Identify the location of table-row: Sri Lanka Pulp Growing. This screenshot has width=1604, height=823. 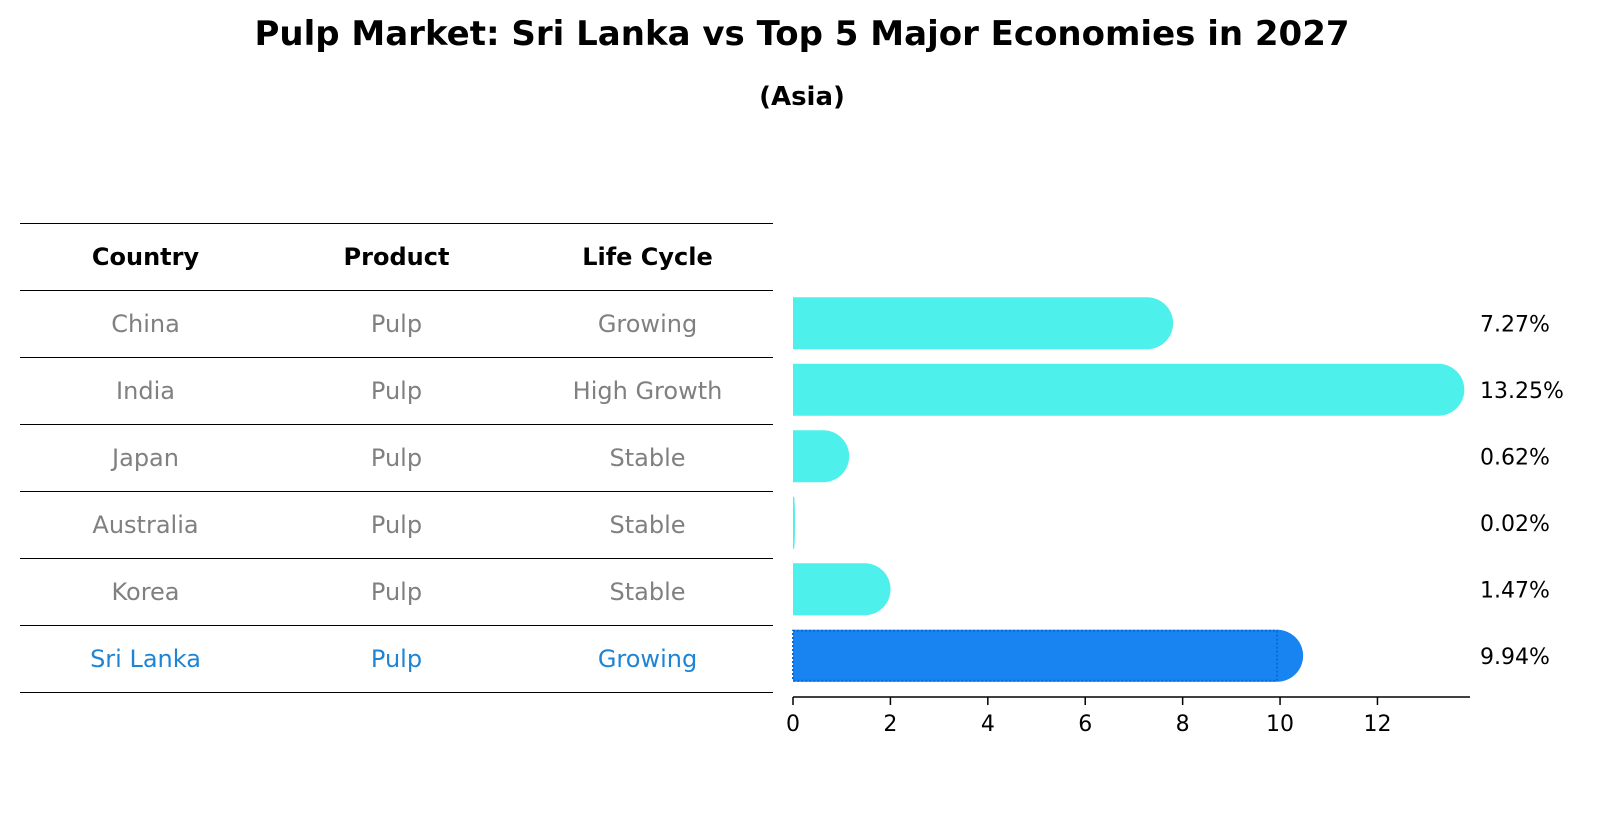
(396, 659).